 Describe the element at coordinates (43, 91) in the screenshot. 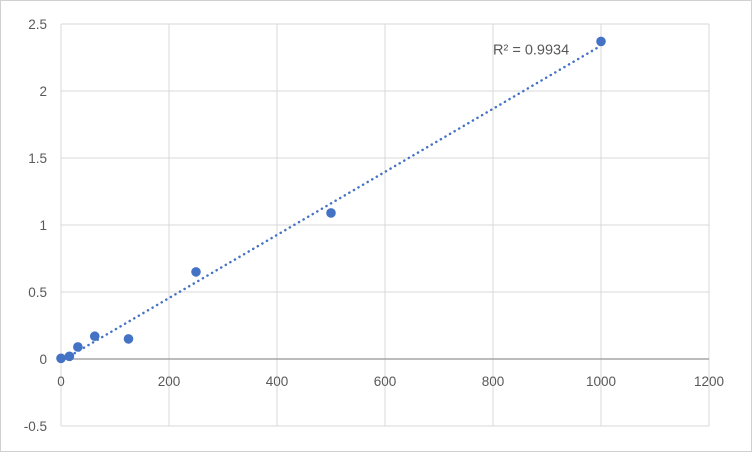

I see `y-tick-label: 2` at that location.